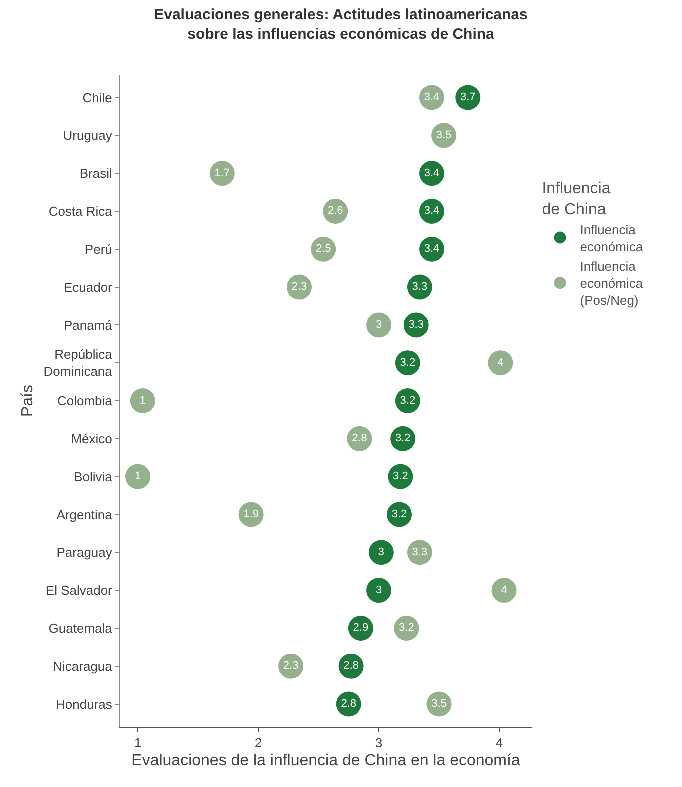  I want to click on data-label: 2.6, so click(336, 211).